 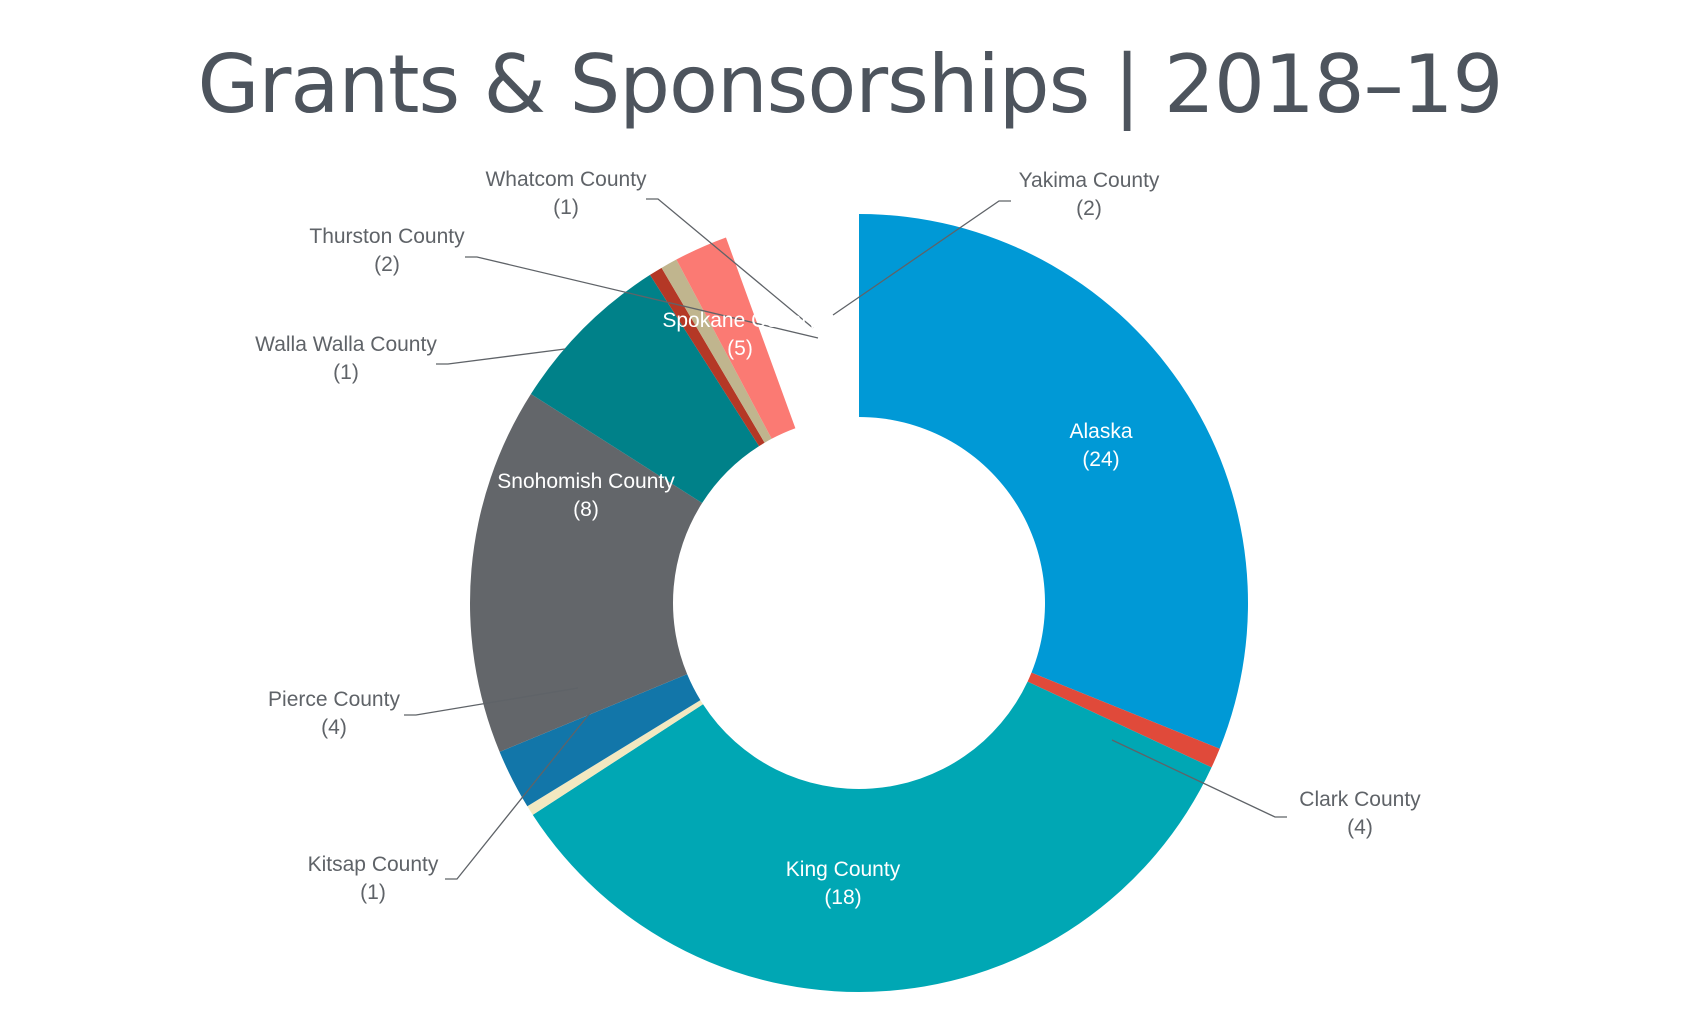 I want to click on value-label-yakima-county: (2), so click(x=1089, y=208).